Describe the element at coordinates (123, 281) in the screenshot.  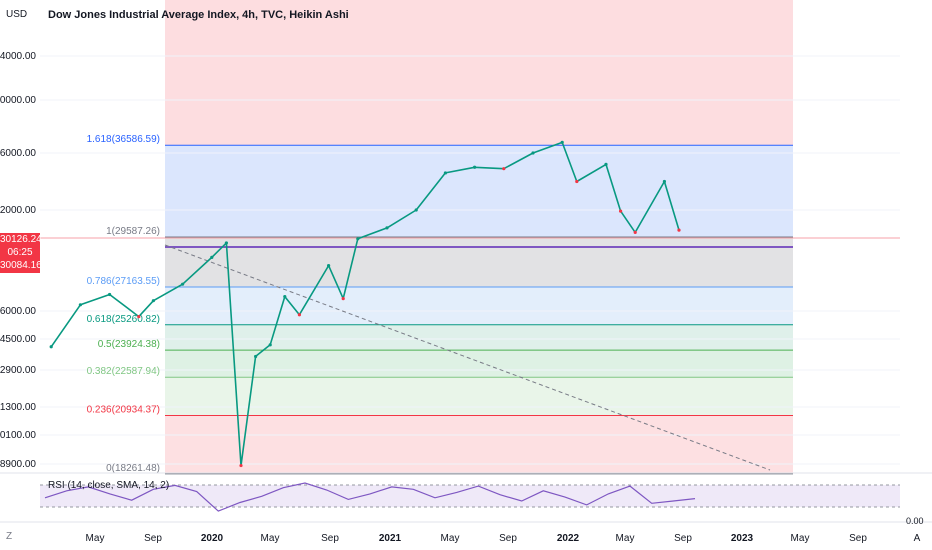
I see `fib-level-label: 0.786(27163.55)` at that location.